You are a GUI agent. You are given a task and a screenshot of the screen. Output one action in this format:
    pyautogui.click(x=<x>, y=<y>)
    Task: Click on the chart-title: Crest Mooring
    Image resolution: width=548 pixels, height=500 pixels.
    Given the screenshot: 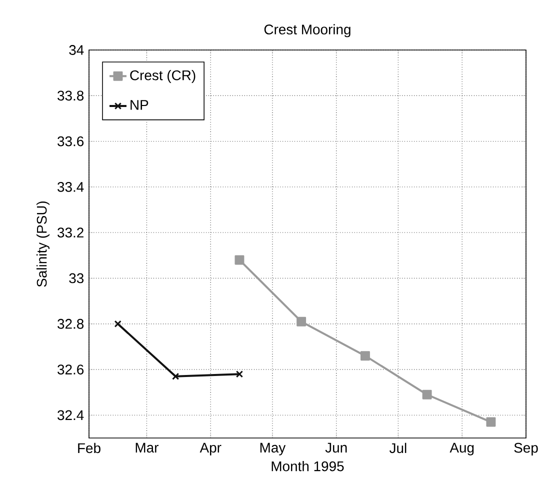 What is the action you would take?
    pyautogui.click(x=307, y=31)
    